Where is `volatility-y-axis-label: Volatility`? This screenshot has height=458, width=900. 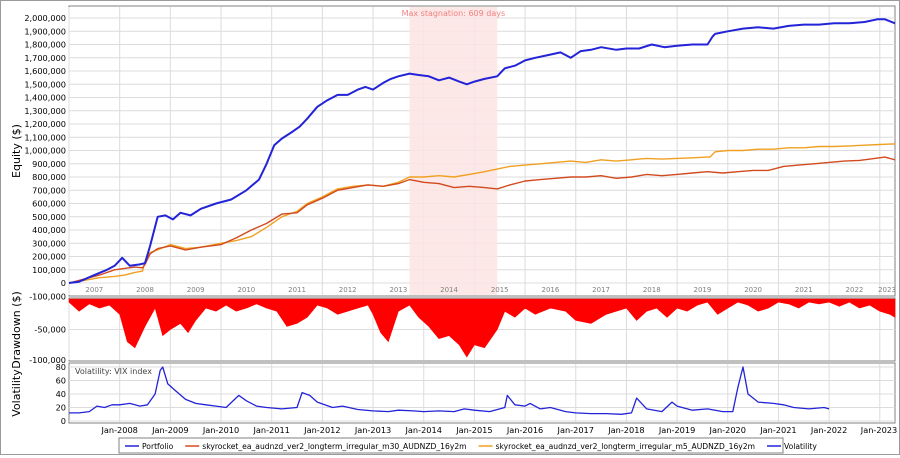 volatility-y-axis-label: Volatility is located at coordinates (16, 393).